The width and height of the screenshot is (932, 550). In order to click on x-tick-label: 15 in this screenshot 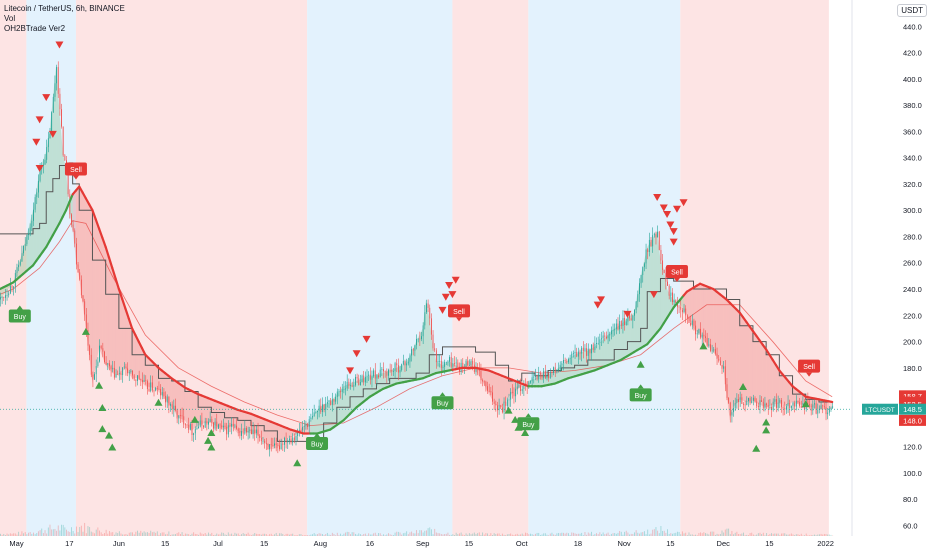, I will do `click(769, 543)`.